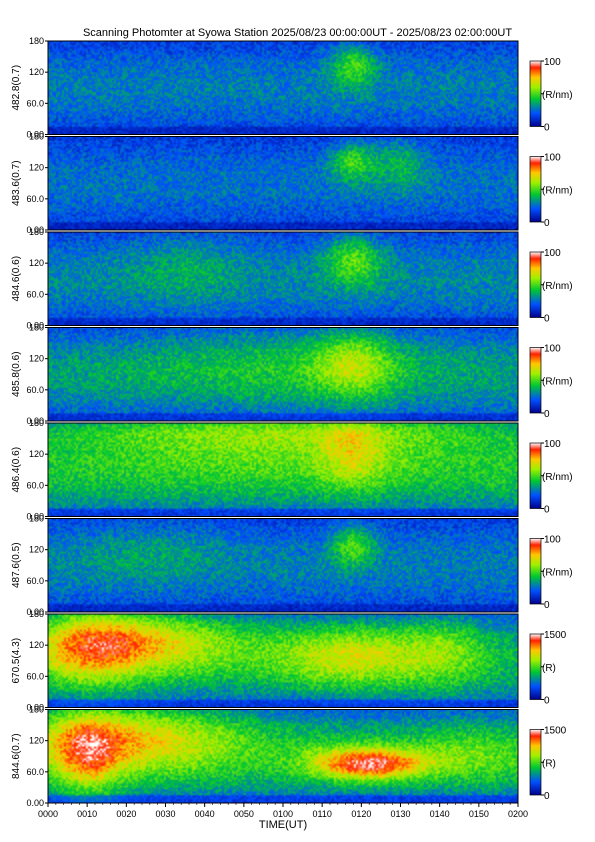 Image resolution: width=595 pixels, height=842 pixels. Describe the element at coordinates (321, 814) in the screenshot. I see `x-tick-label: 0110` at that location.